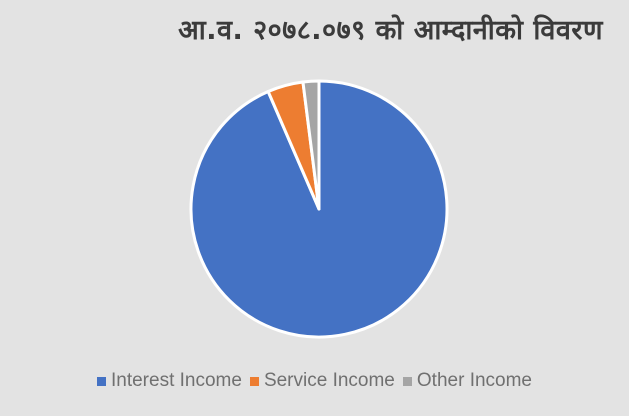 The height and width of the screenshot is (416, 629). I want to click on legend-swatch-interest, so click(101, 381).